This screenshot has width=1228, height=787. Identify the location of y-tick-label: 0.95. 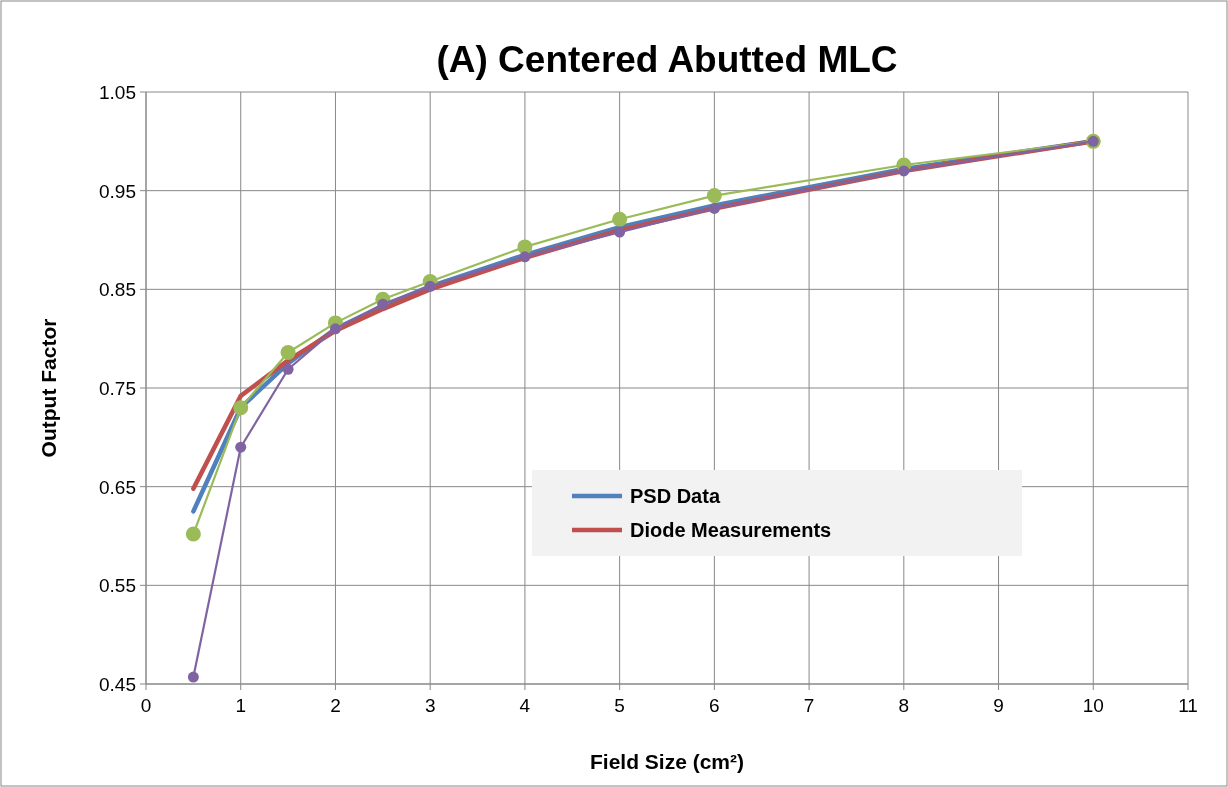
(117, 191).